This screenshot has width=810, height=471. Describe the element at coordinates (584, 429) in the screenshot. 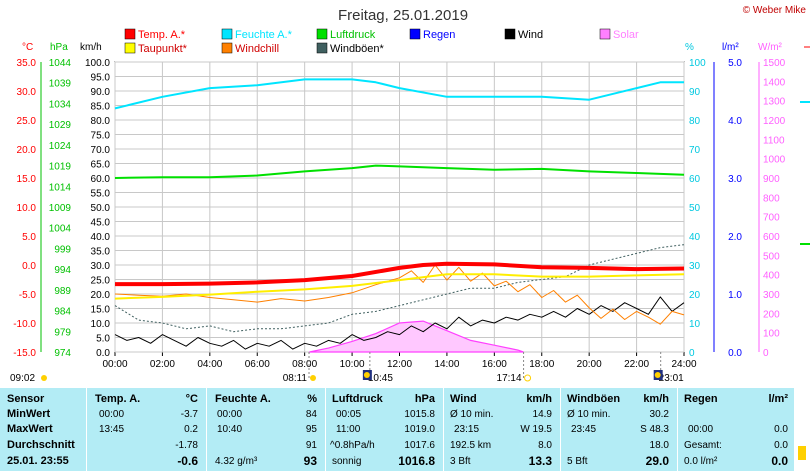

I see `gust-max-time: 23:45` at that location.